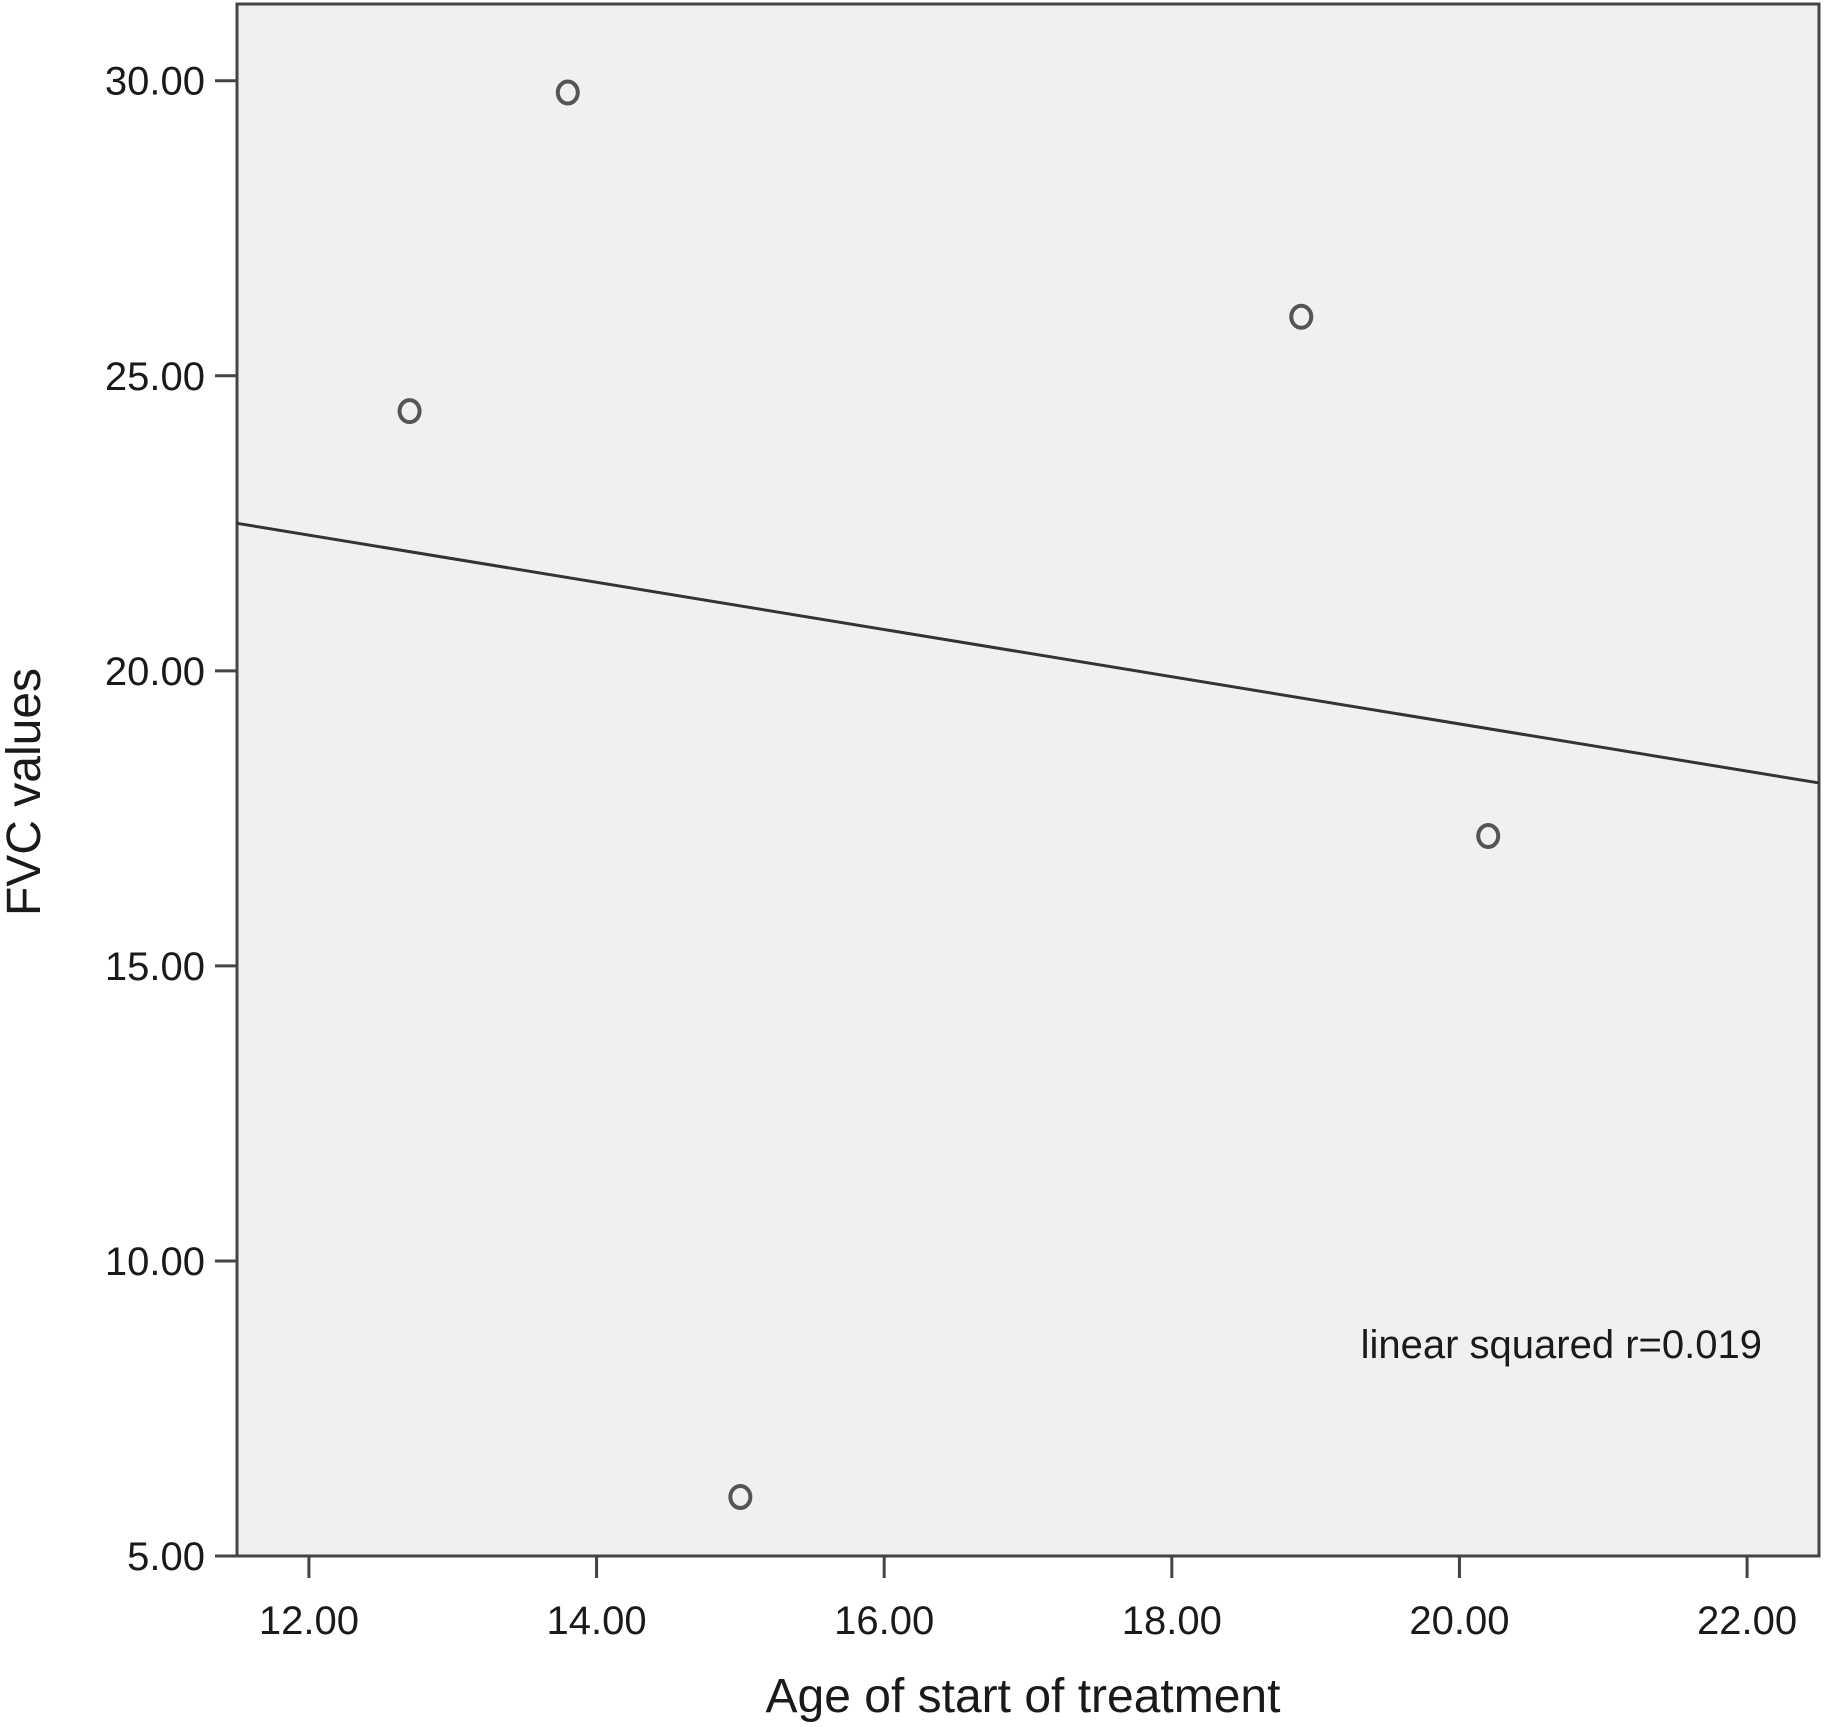  What do you see at coordinates (1561, 1345) in the screenshot?
I see `r-squared-annotation: linear squared r=0.019` at bounding box center [1561, 1345].